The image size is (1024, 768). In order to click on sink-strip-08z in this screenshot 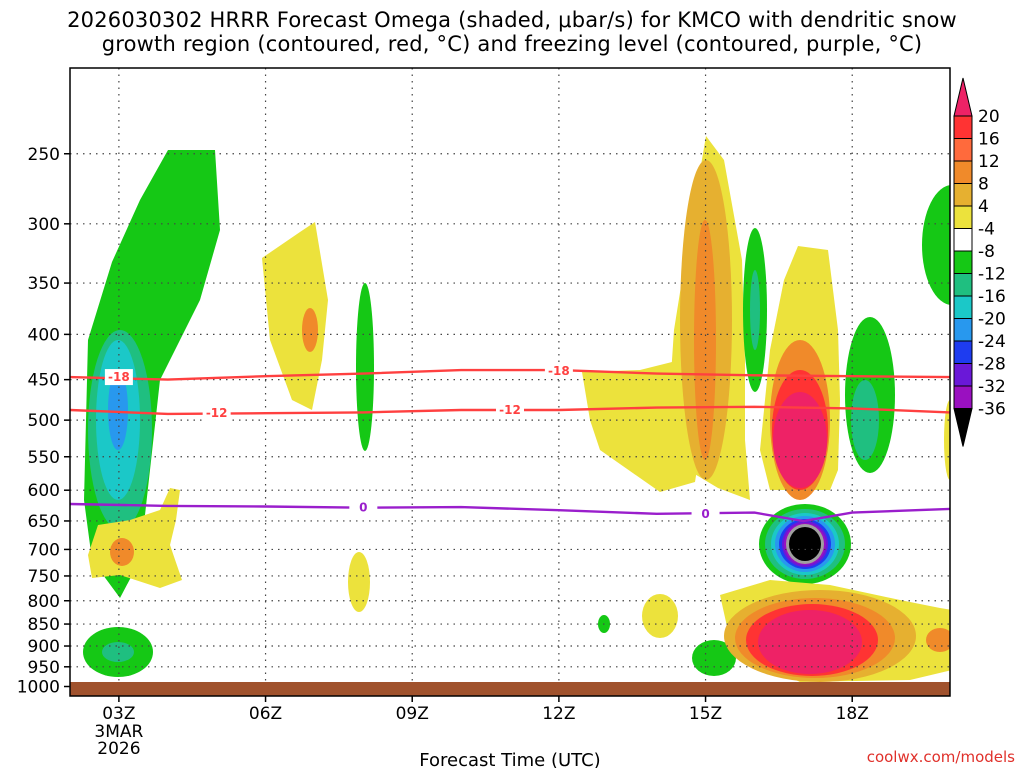, I will do `click(365, 367)`.